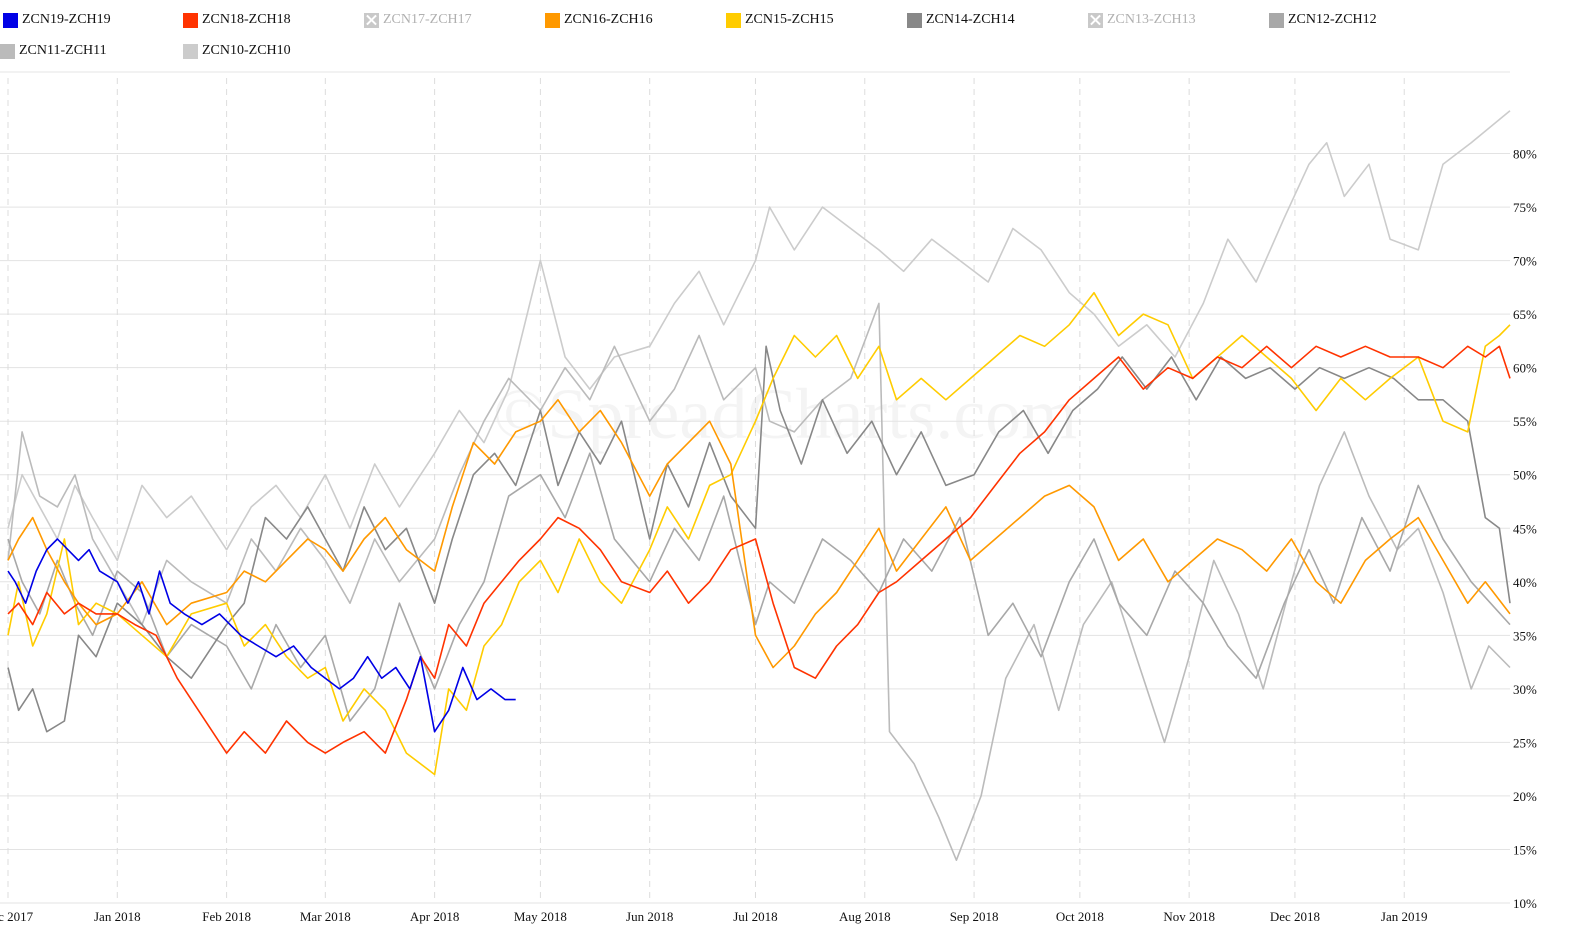 The height and width of the screenshot is (938, 1570). What do you see at coordinates (63, 50) in the screenshot?
I see `legend-label: ZCN11-ZCH11` at bounding box center [63, 50].